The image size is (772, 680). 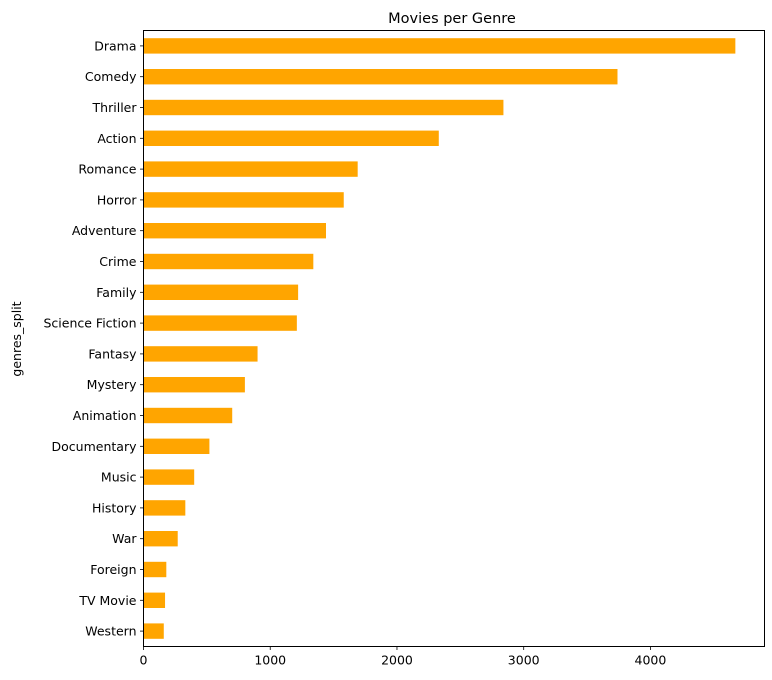 I want to click on y-tick-label: History, so click(x=114, y=507).